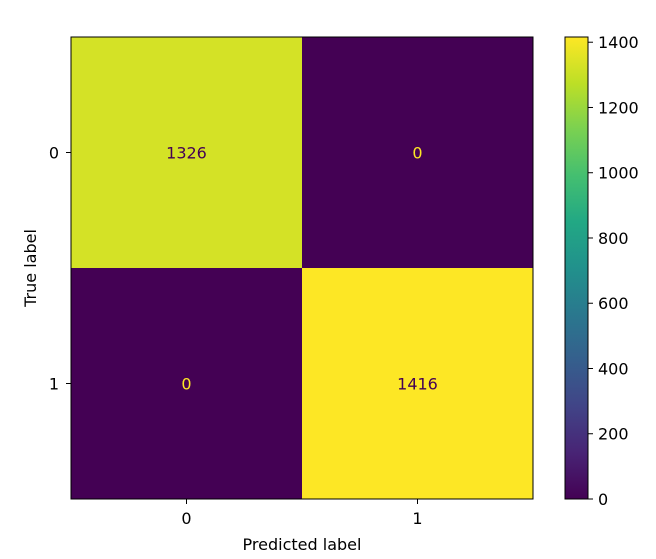 The height and width of the screenshot is (559, 656). What do you see at coordinates (54, 153) in the screenshot?
I see `y-tick-label: 0` at bounding box center [54, 153].